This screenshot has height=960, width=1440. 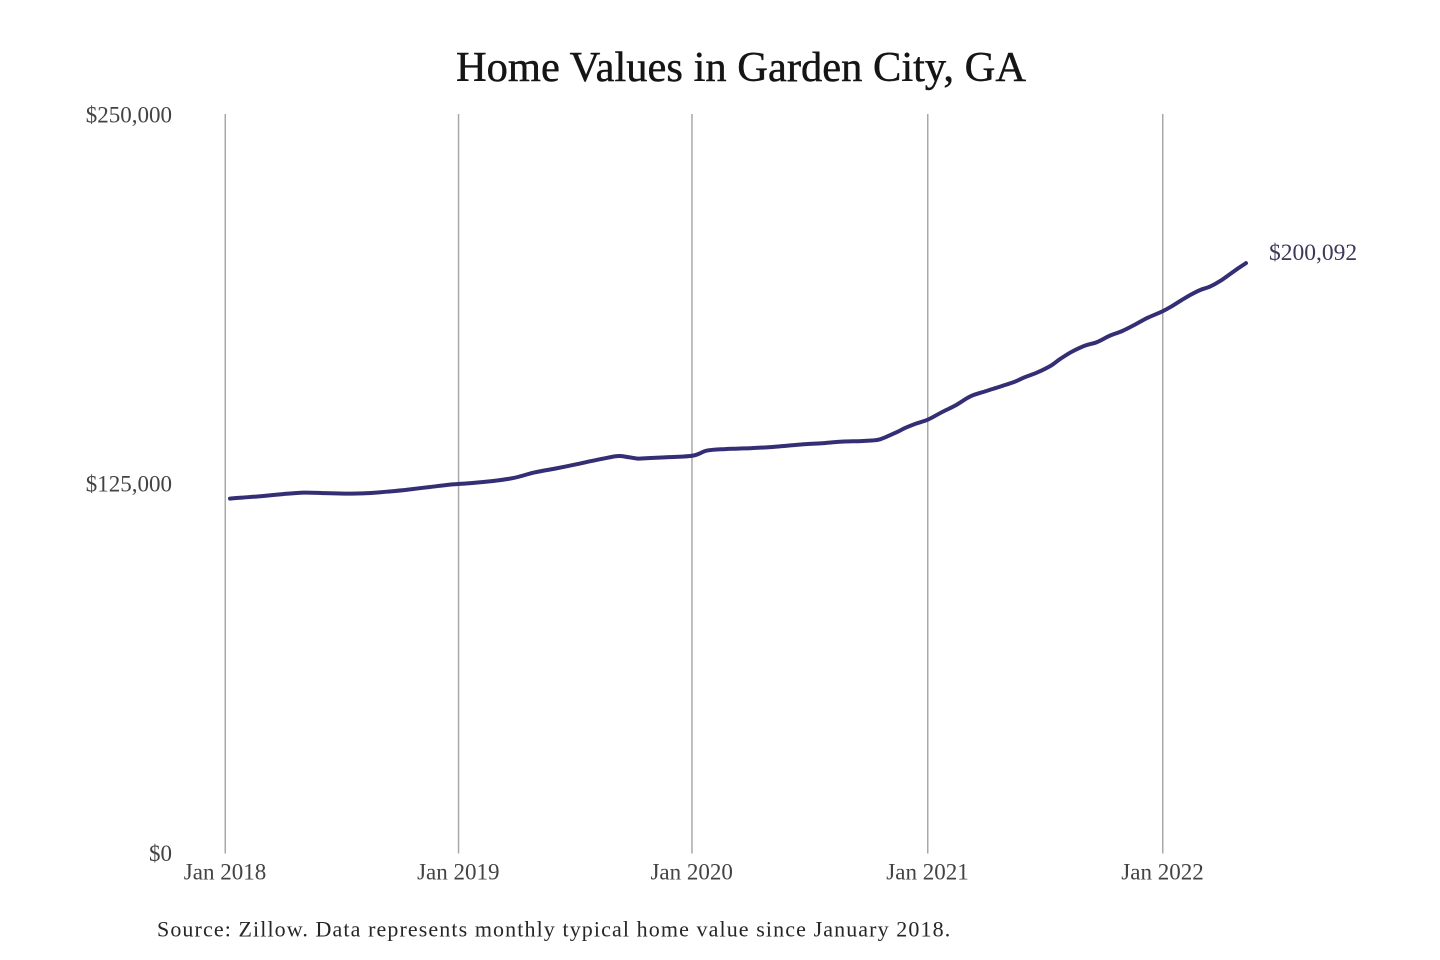 What do you see at coordinates (225, 872) in the screenshot?
I see `svg-text: Jan 2018` at bounding box center [225, 872].